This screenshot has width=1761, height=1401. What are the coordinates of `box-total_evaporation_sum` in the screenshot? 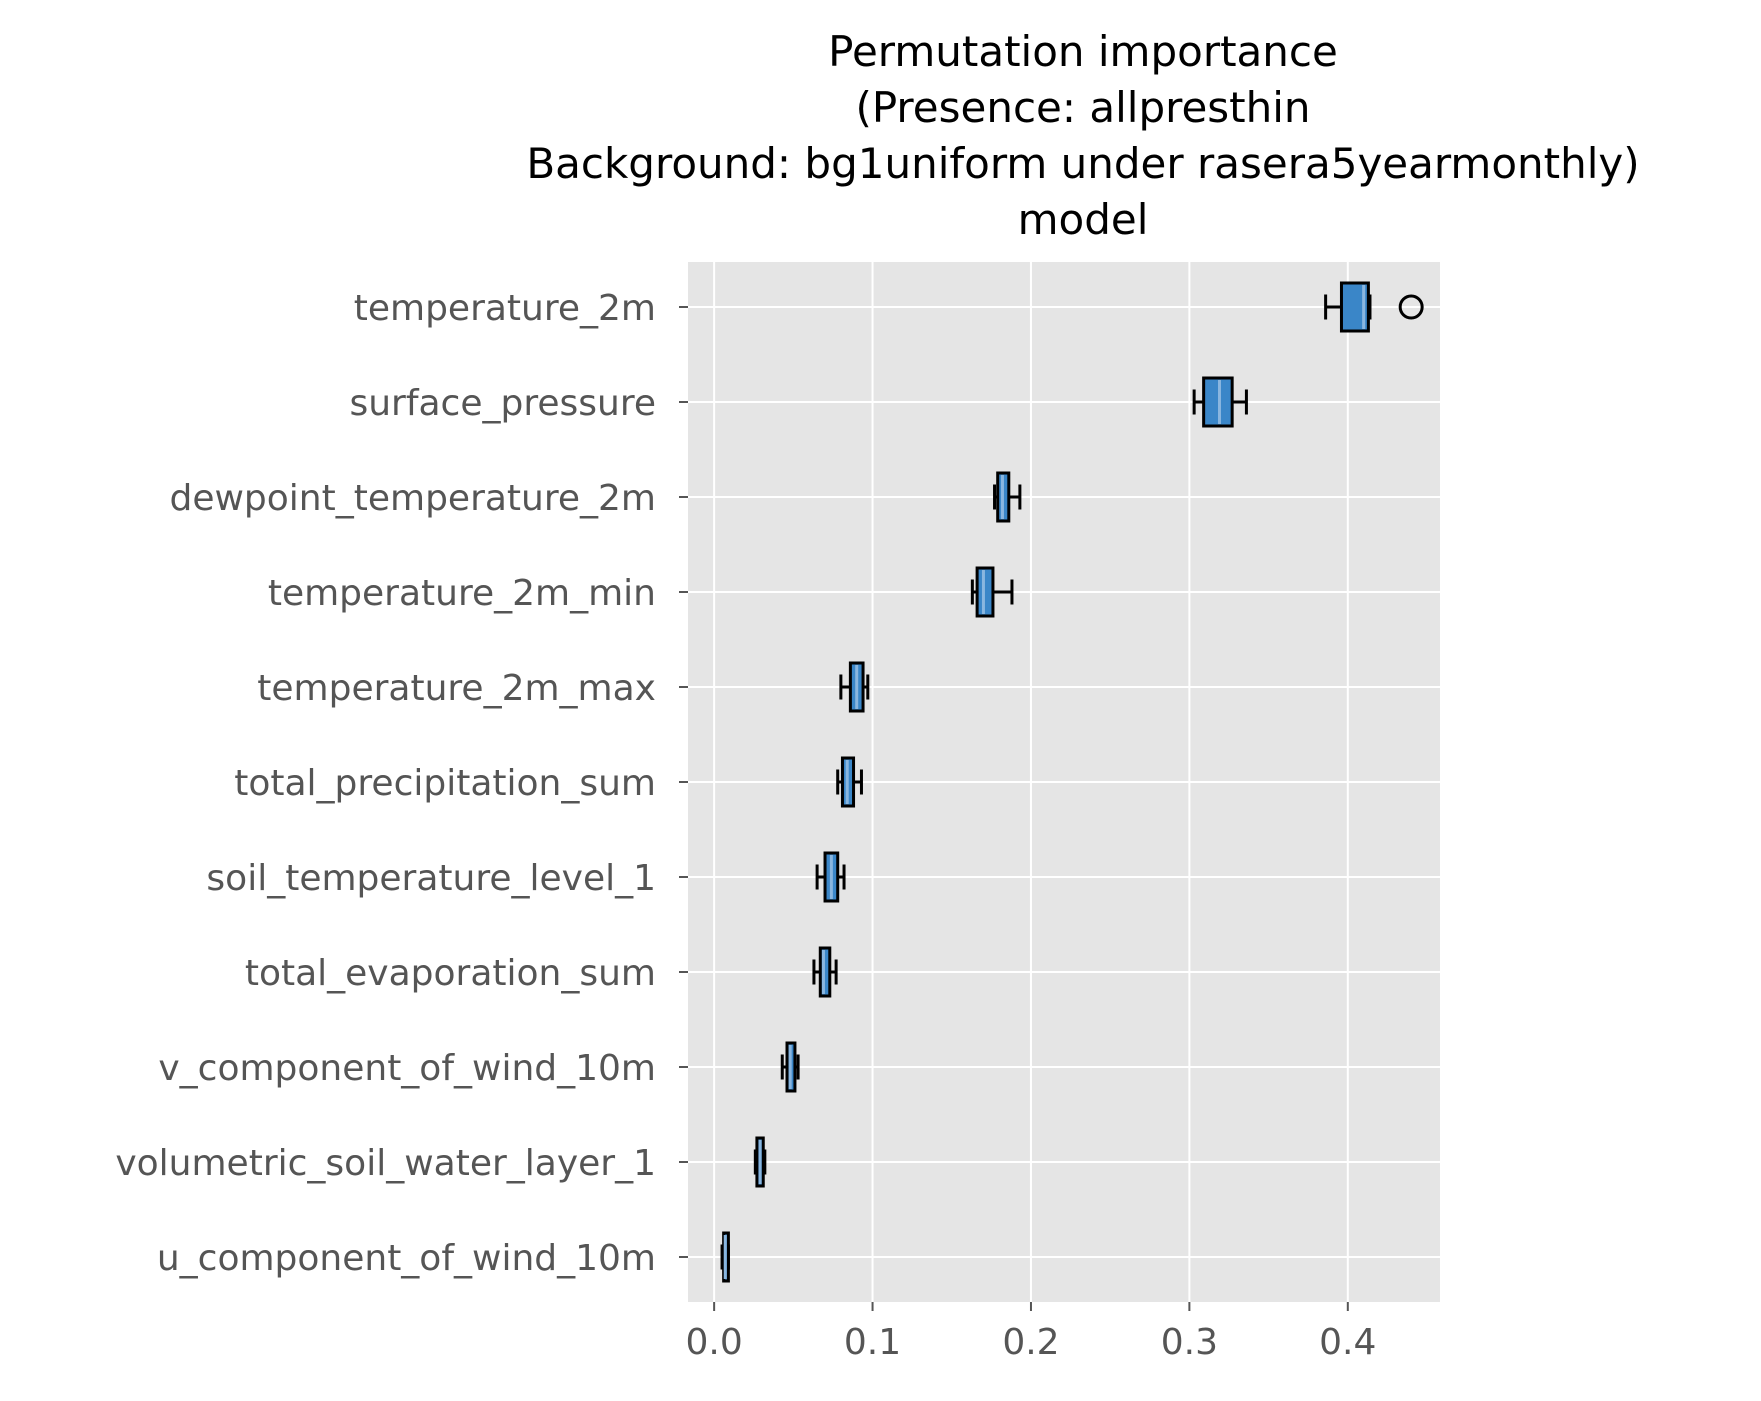 It's located at (825, 972).